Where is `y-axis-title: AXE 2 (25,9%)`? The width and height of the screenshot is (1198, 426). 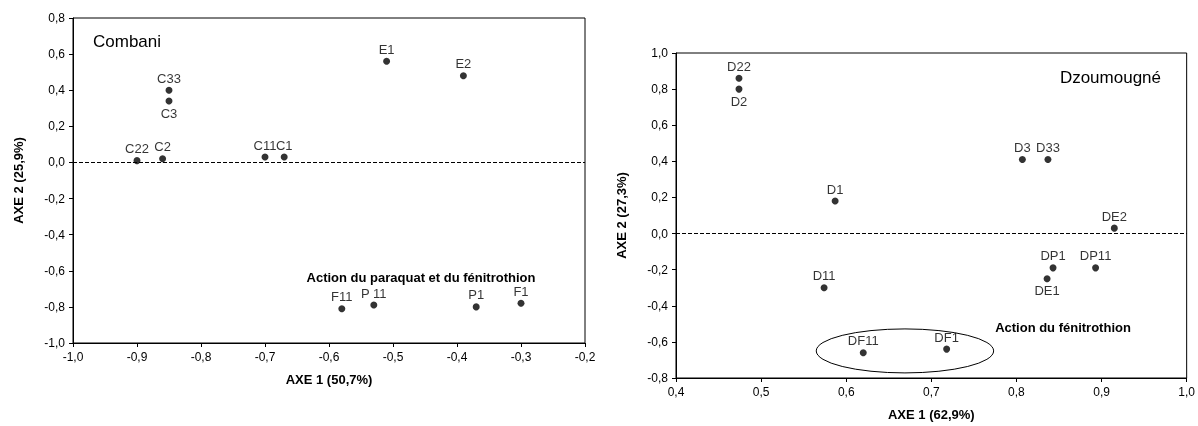
y-axis-title: AXE 2 (25,9%) is located at coordinates (18, 180).